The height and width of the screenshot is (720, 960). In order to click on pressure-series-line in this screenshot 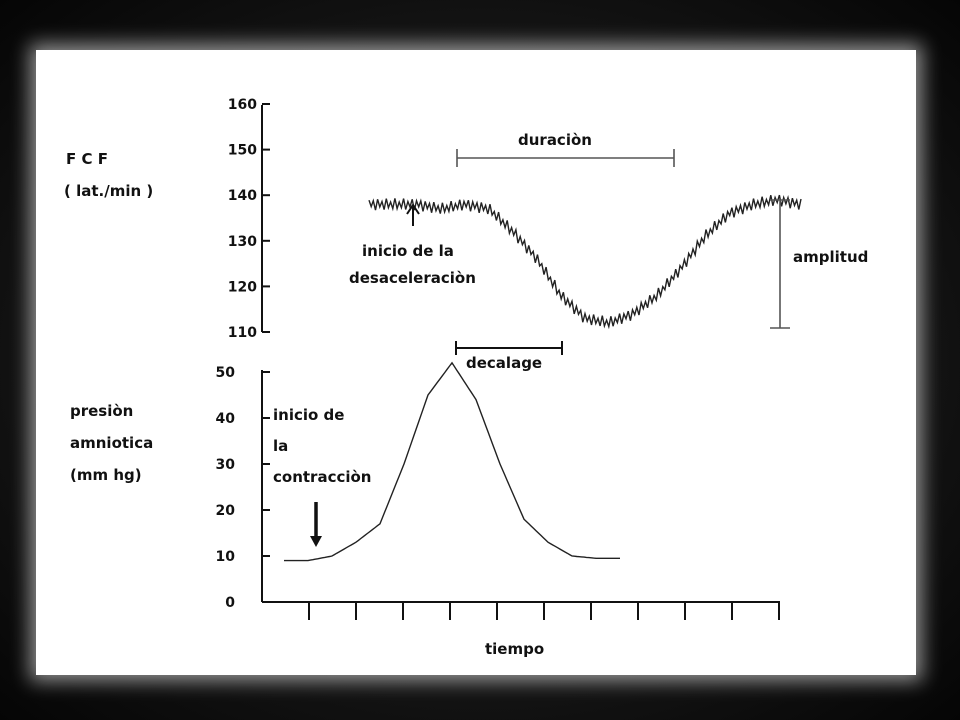, I will do `click(452, 461)`.